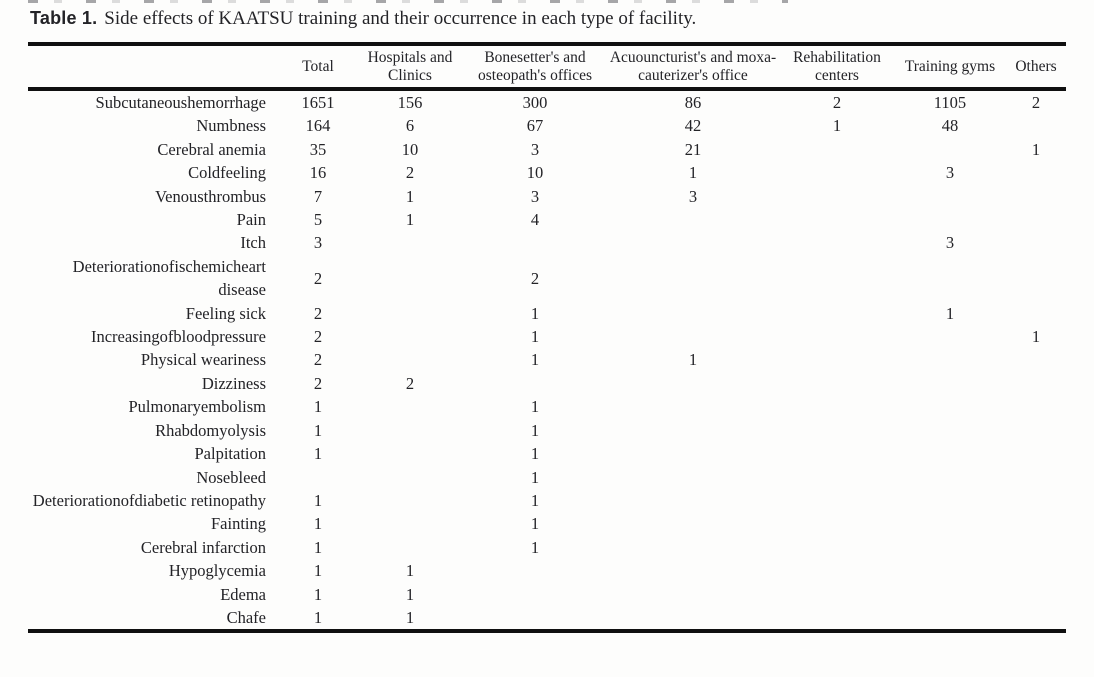 This screenshot has height=677, width=1094. I want to click on row-label: Numbness, so click(231, 126).